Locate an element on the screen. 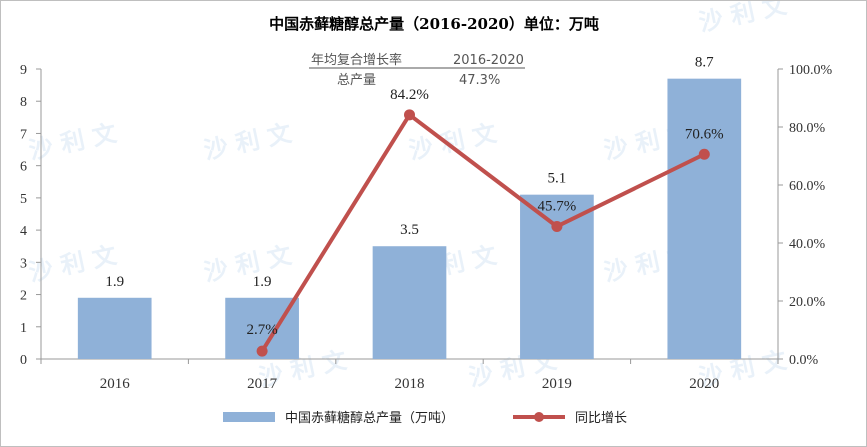 This screenshot has width=867, height=447. bar-2020 is located at coordinates (704, 219).